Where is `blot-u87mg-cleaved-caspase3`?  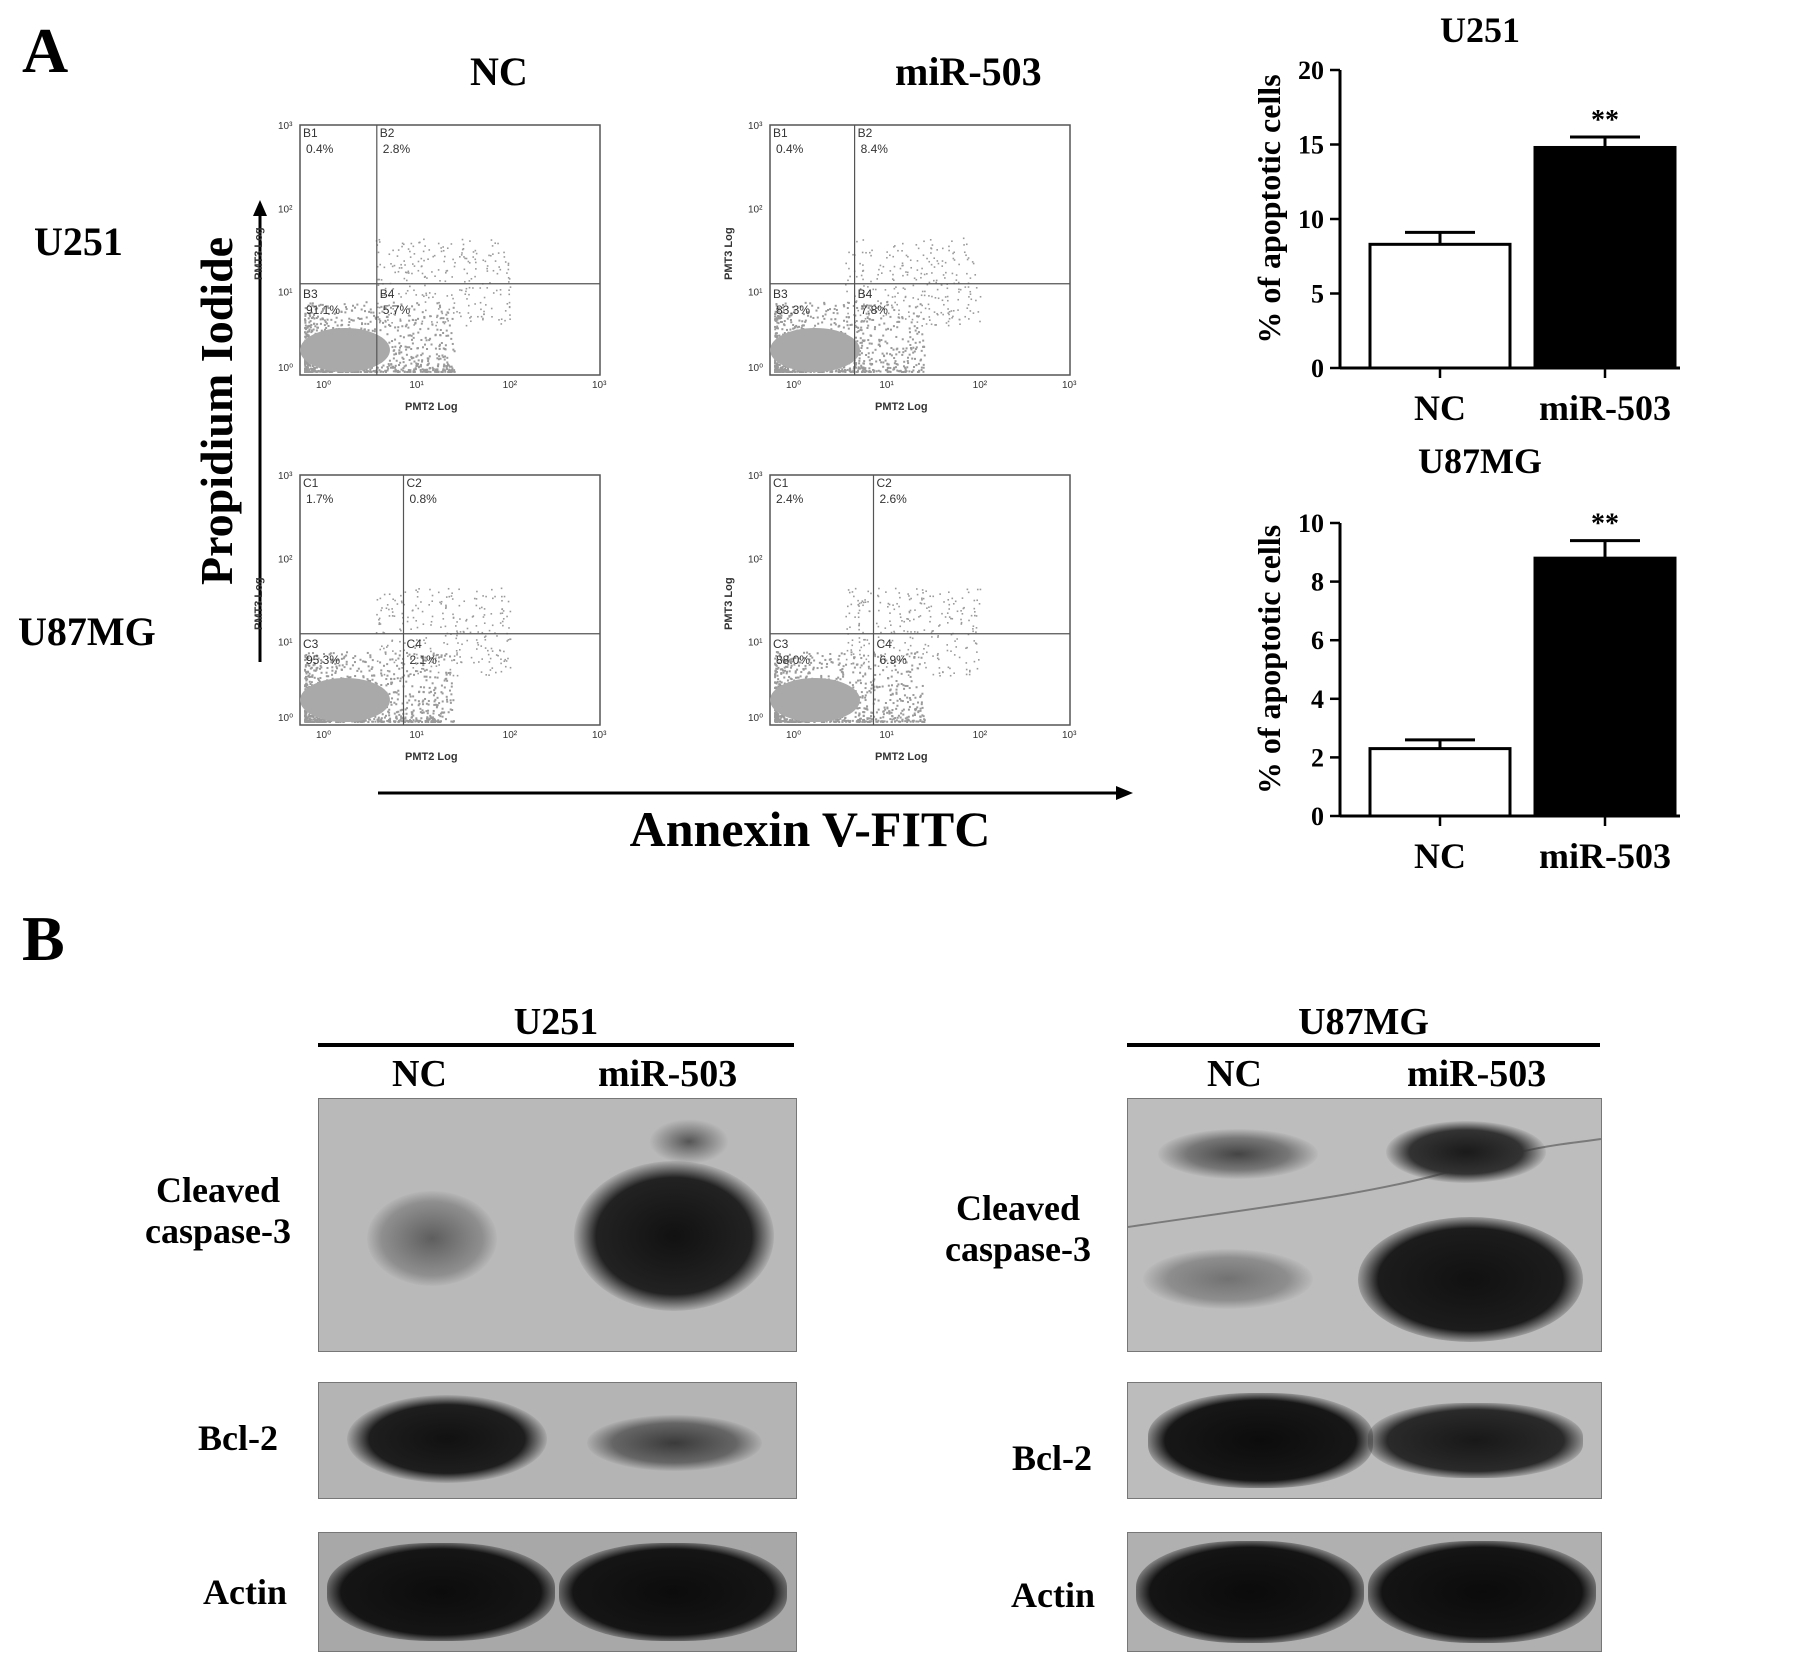 blot-u87mg-cleaved-caspase3 is located at coordinates (1364, 1225).